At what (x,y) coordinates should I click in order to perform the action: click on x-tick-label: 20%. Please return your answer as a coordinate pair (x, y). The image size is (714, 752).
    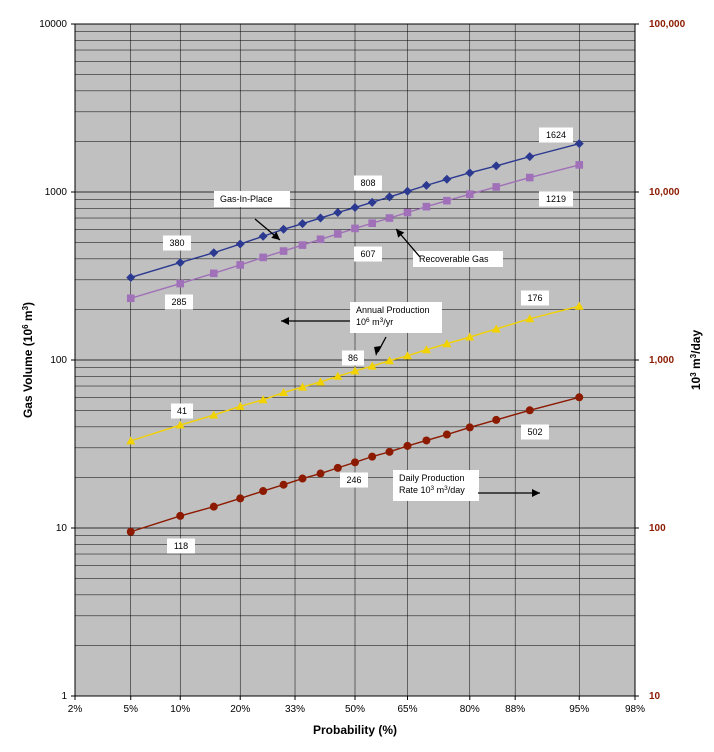
    Looking at the image, I should click on (240, 709).